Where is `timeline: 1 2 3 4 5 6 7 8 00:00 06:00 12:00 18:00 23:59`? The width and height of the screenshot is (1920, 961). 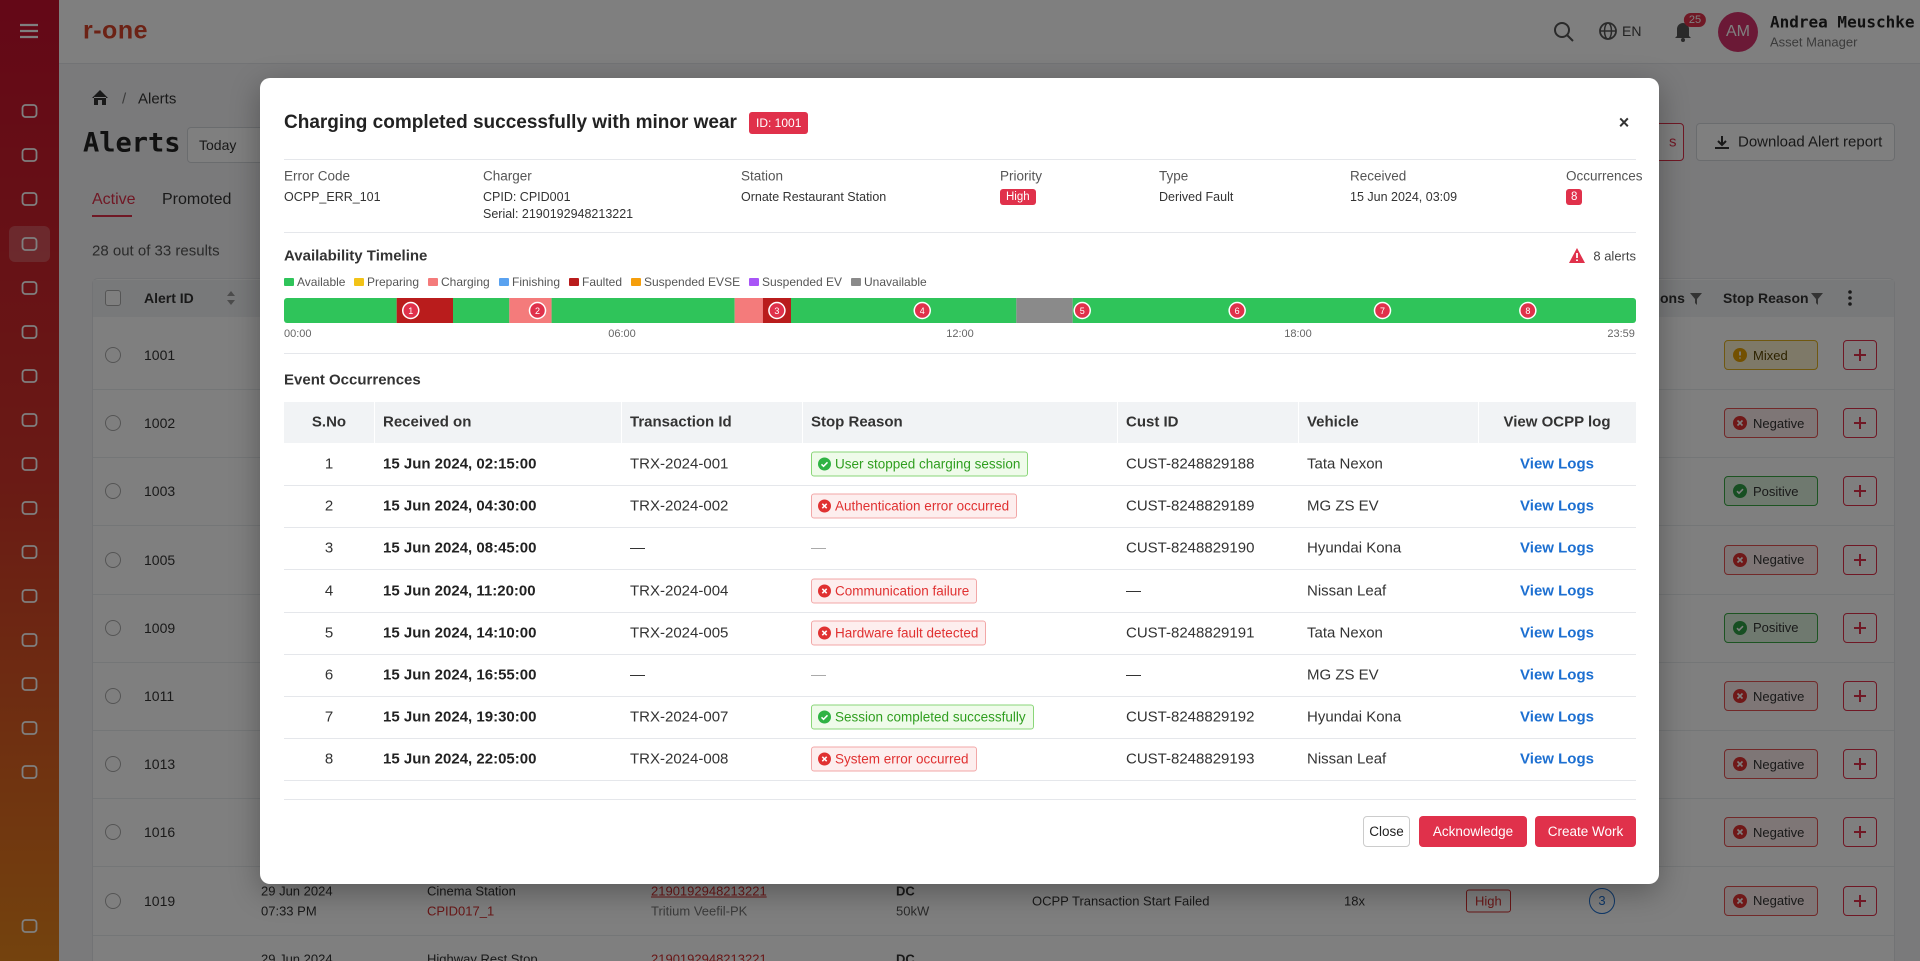
timeline: 1 2 3 4 5 6 7 8 00:00 06:00 12:00 18:00 23:59 is located at coordinates (960, 319).